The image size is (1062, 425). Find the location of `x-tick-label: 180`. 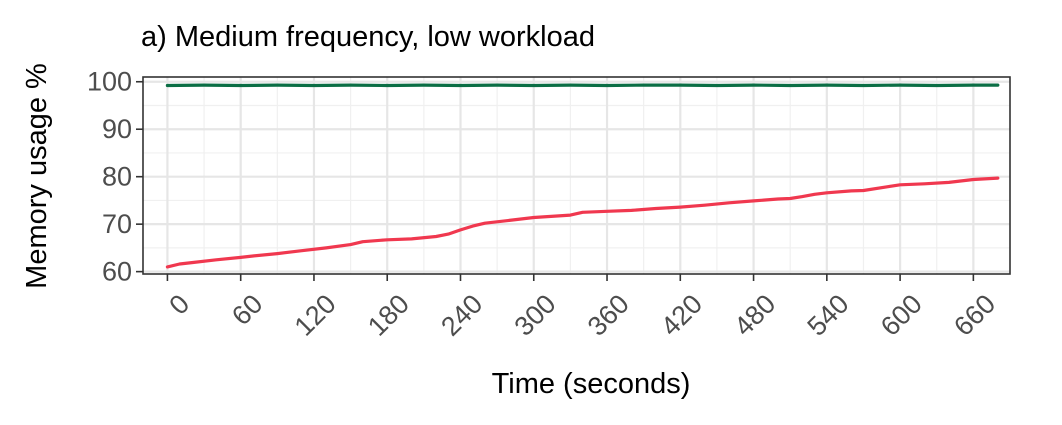

x-tick-label: 180 is located at coordinates (388, 315).